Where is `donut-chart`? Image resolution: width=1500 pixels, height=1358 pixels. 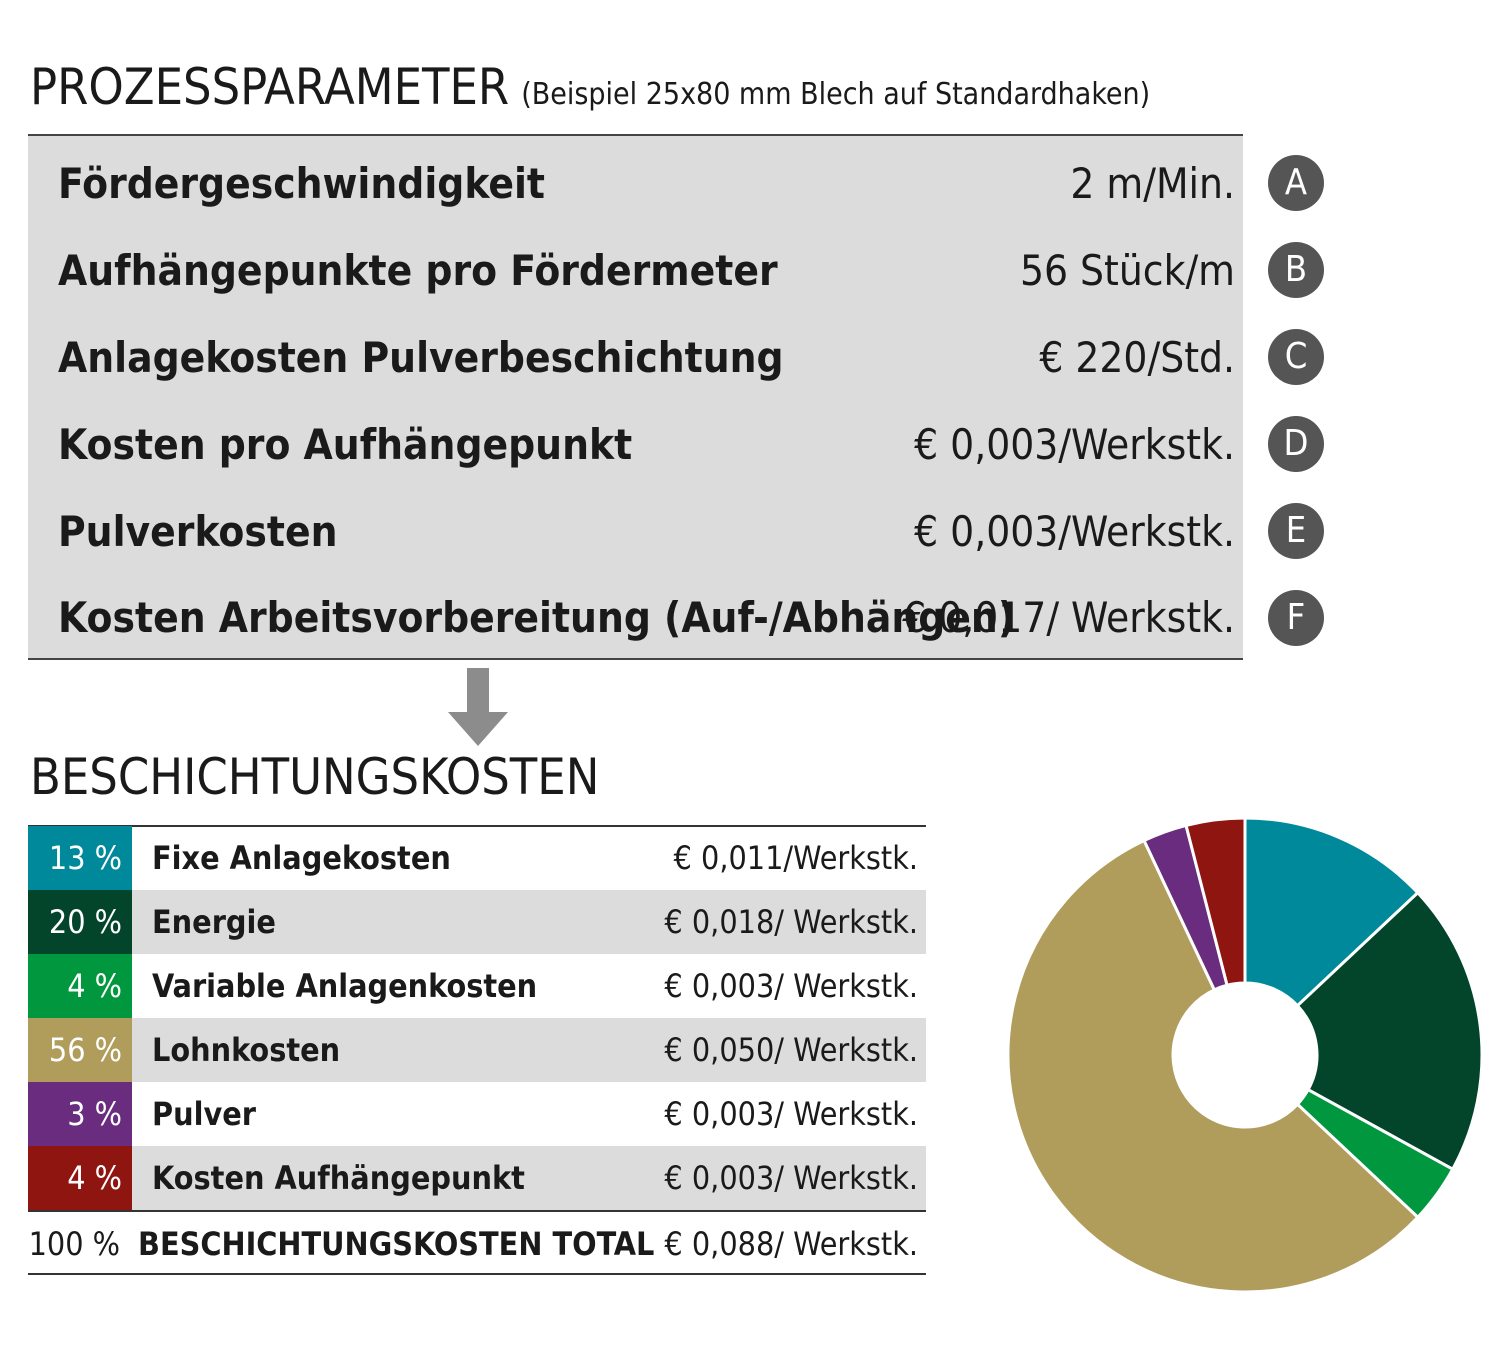 donut-chart is located at coordinates (1245, 1055).